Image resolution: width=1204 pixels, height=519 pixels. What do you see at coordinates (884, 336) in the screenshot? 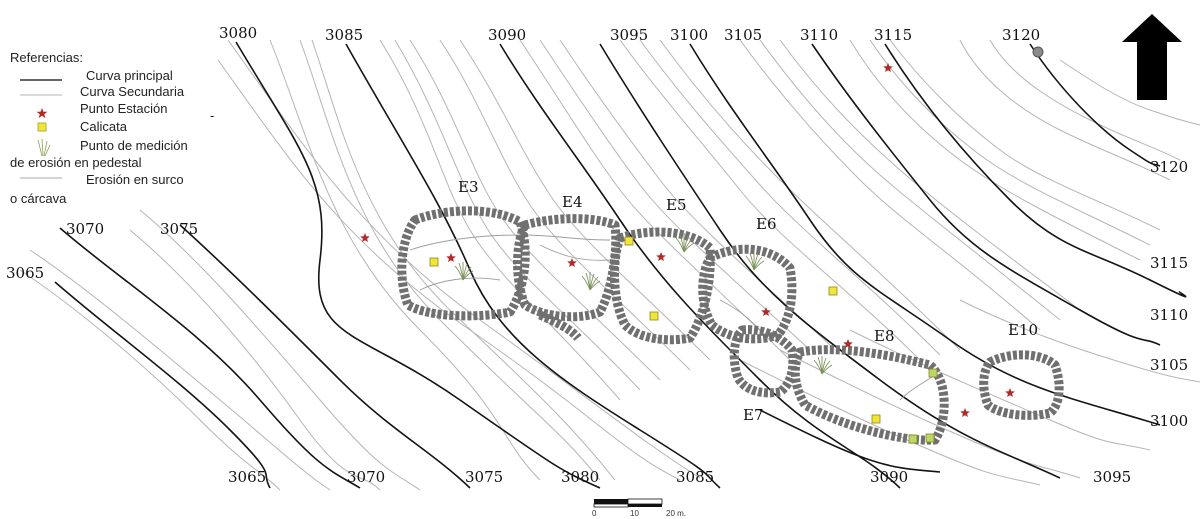
I see `enclosure-label-e8: E8` at bounding box center [884, 336].